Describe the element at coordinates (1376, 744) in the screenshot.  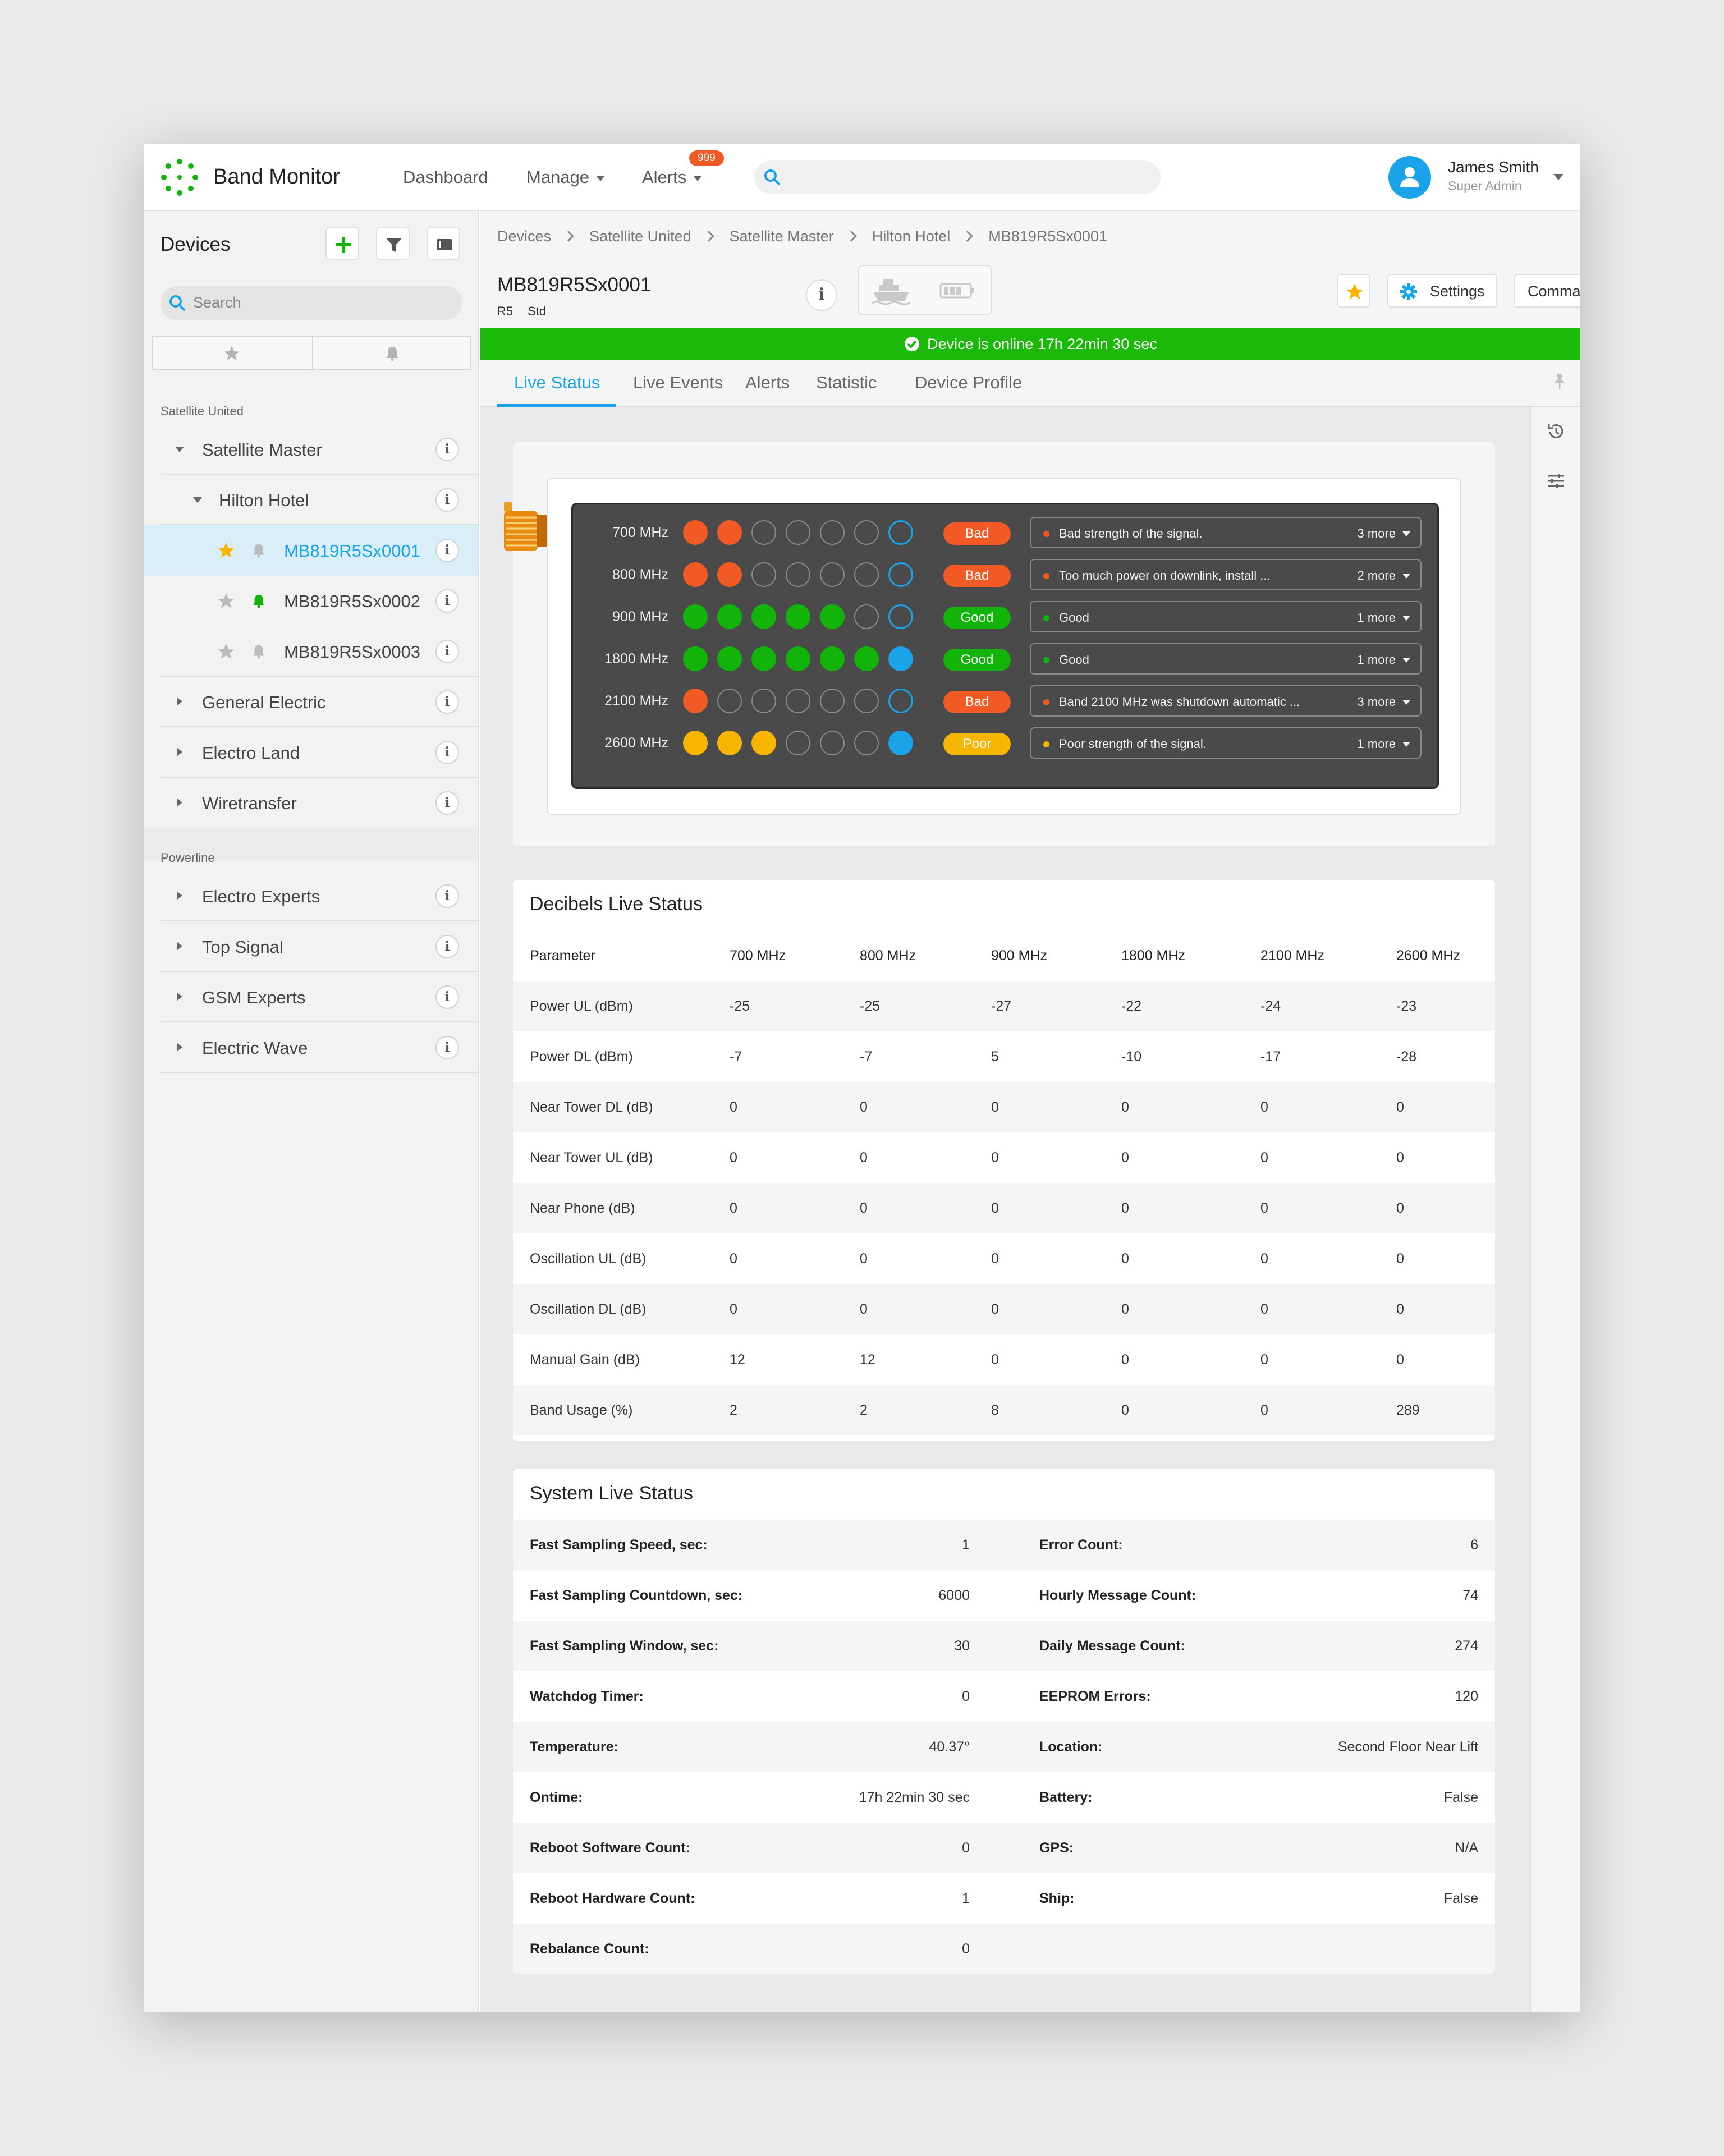
I see `more-count: 1 more` at that location.